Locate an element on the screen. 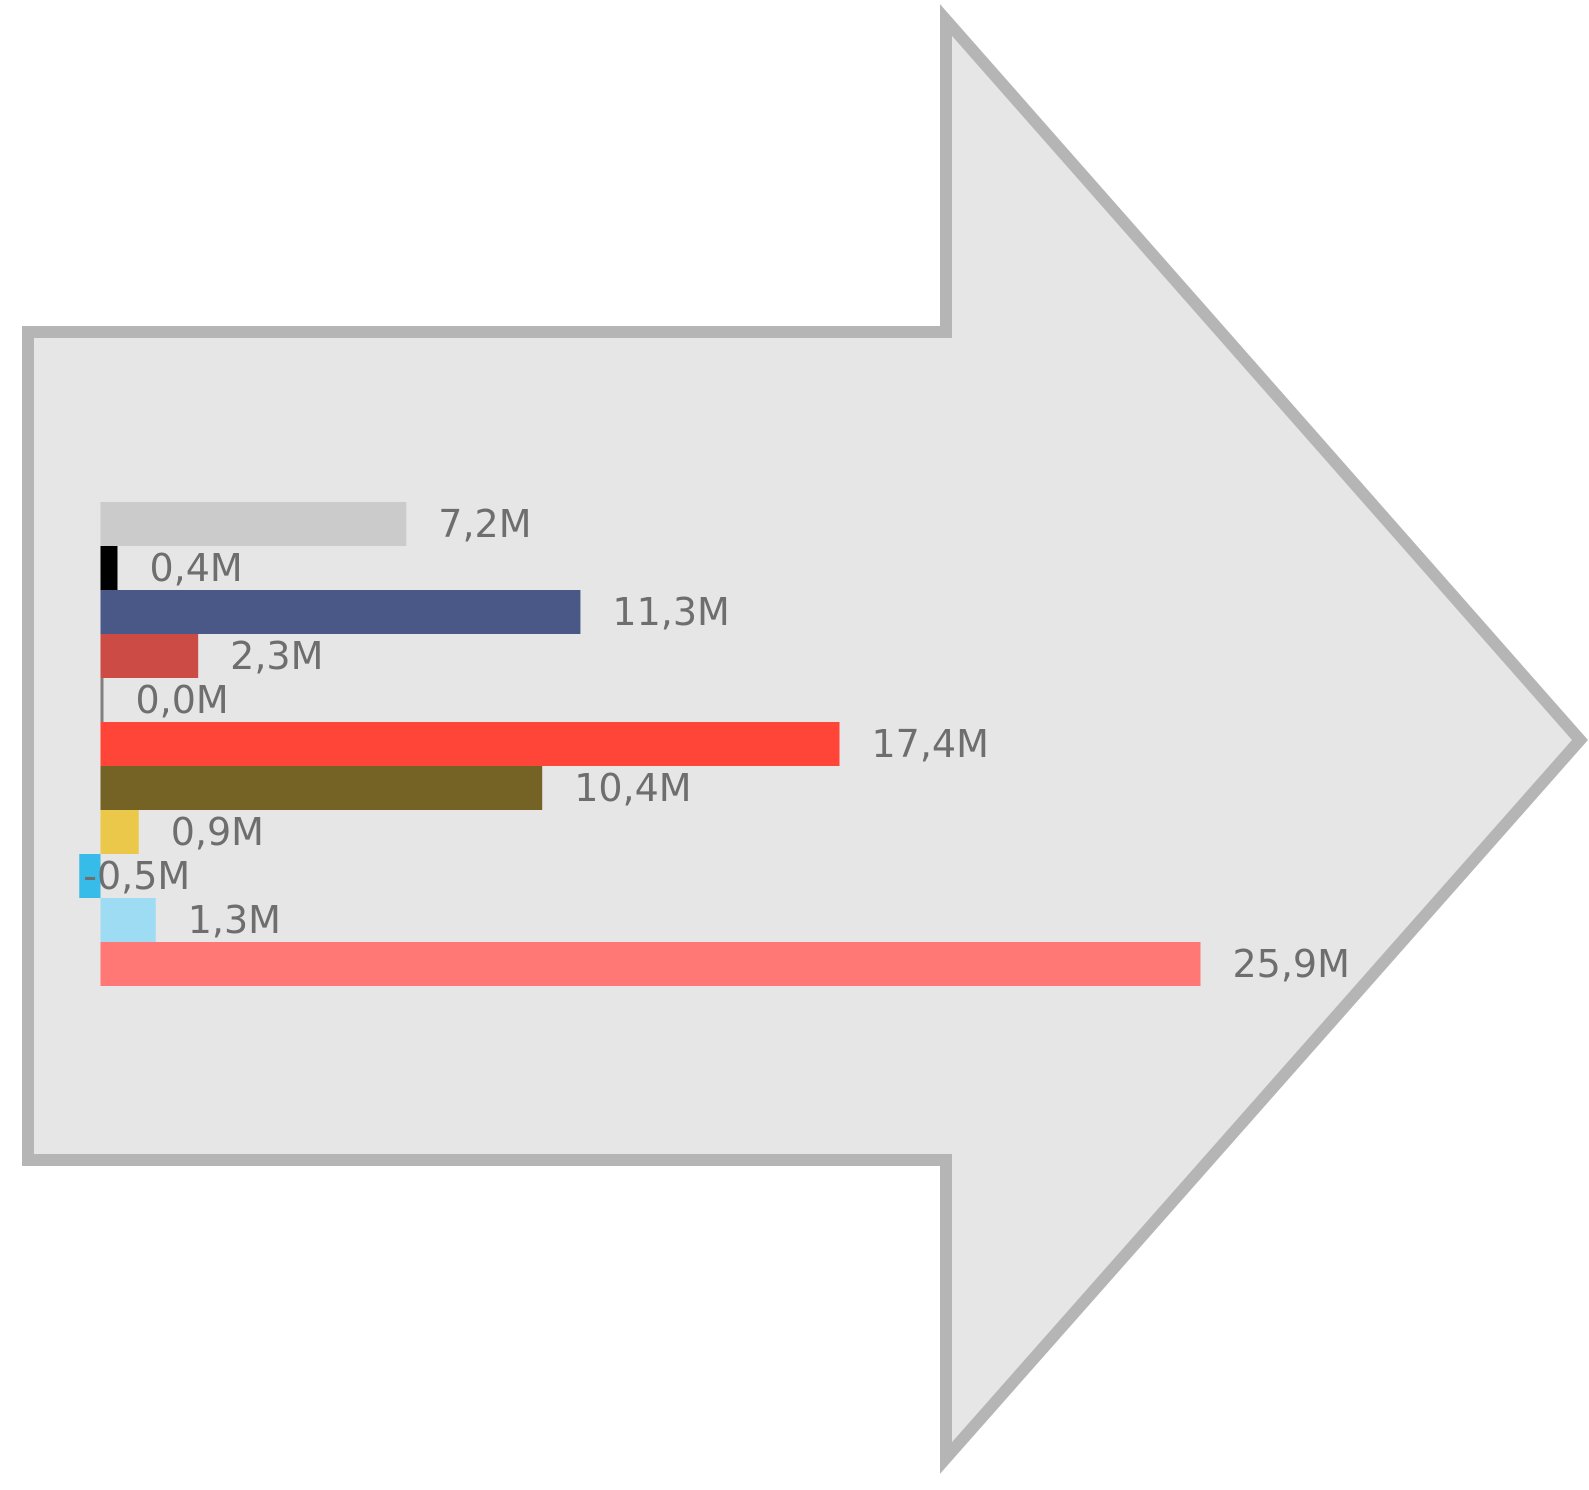  data-label-9: -0,5M is located at coordinates (136, 876).